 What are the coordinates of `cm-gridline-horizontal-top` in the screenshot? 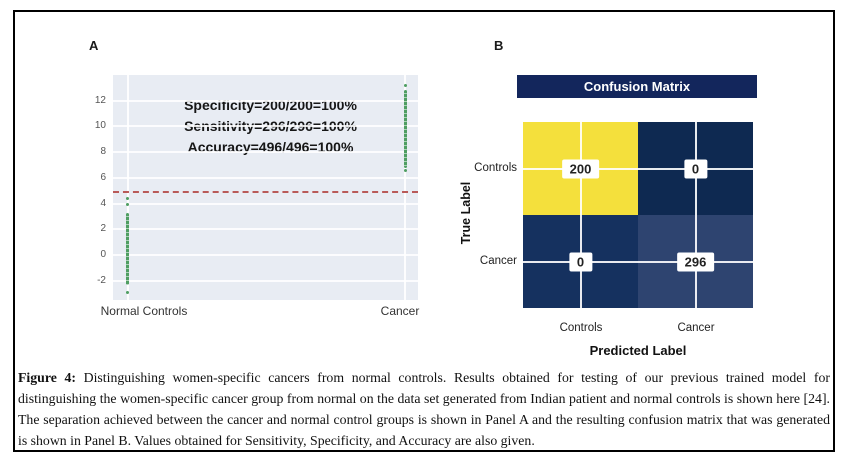 It's located at (638, 168).